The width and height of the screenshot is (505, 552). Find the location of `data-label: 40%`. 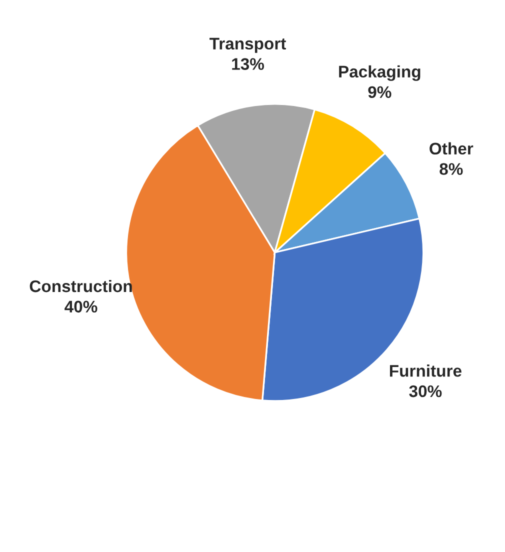

data-label: 40% is located at coordinates (81, 306).